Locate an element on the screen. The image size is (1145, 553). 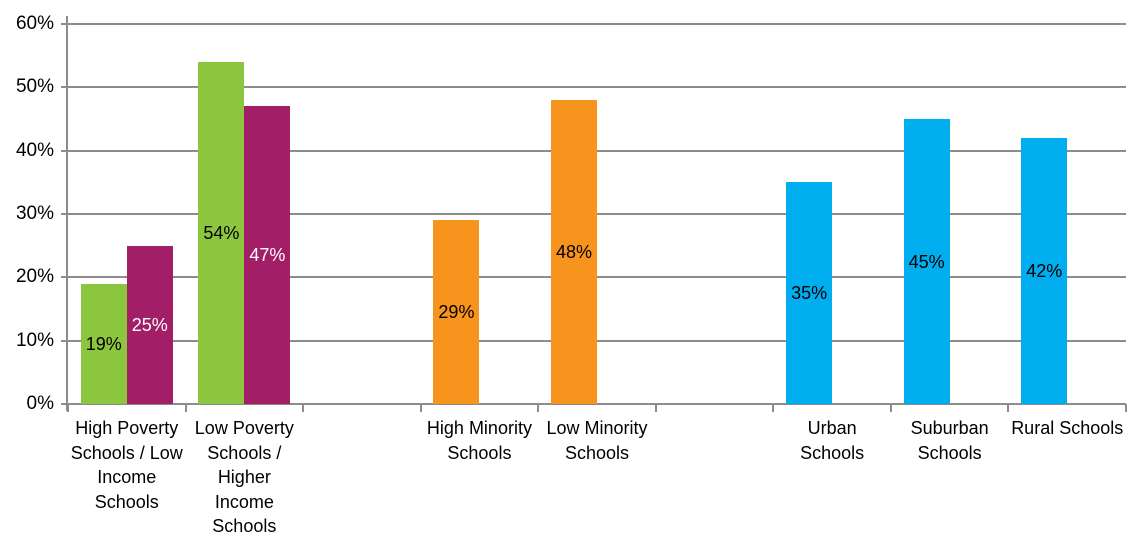
y-axis-tick-label: 50% is located at coordinates (34, 87).